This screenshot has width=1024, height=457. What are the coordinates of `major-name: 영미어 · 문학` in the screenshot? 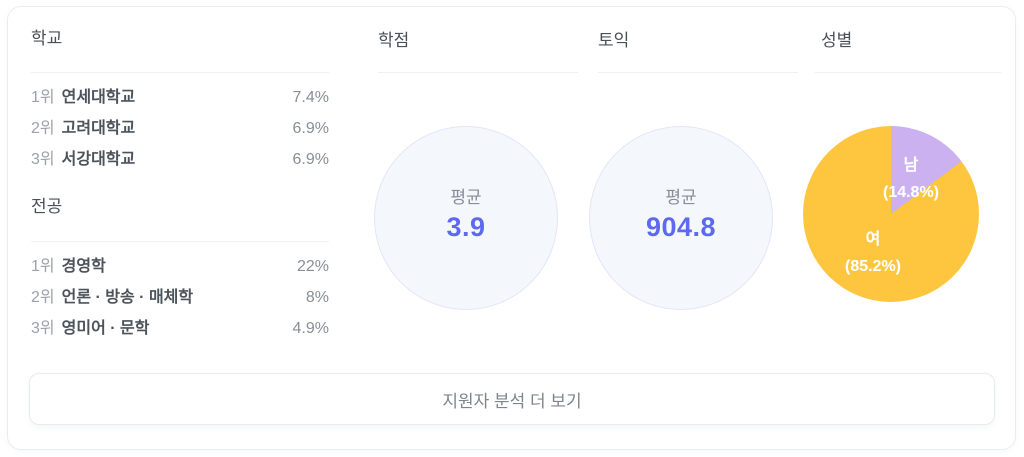 It's located at (105, 328).